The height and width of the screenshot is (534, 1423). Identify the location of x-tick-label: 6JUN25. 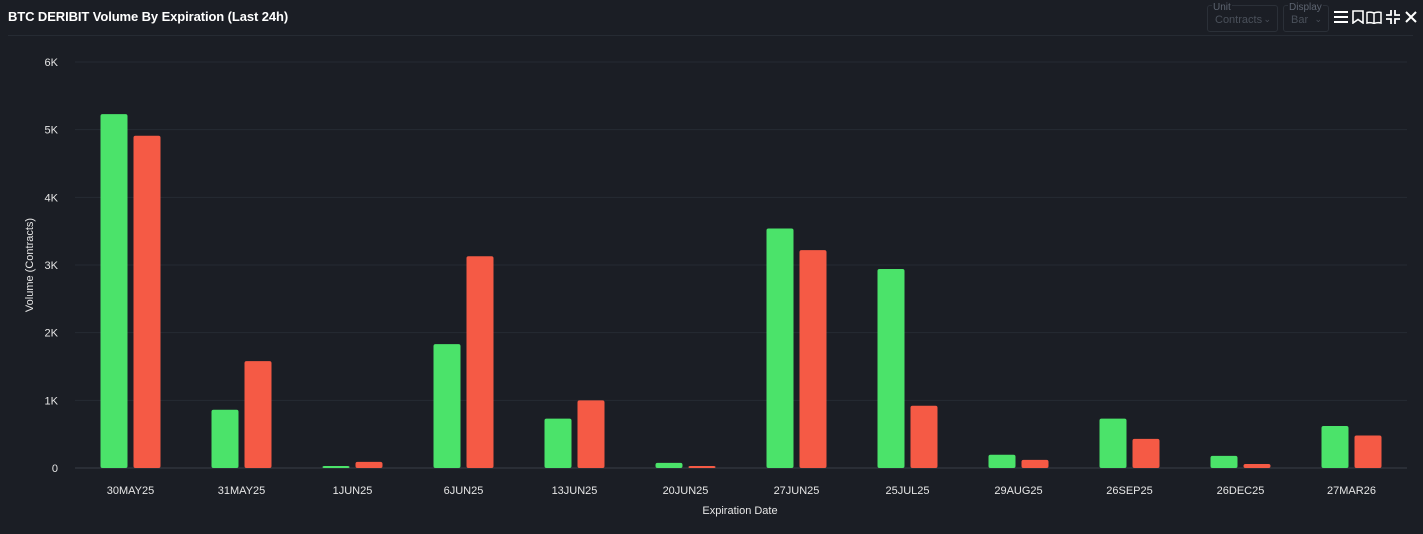
(464, 491).